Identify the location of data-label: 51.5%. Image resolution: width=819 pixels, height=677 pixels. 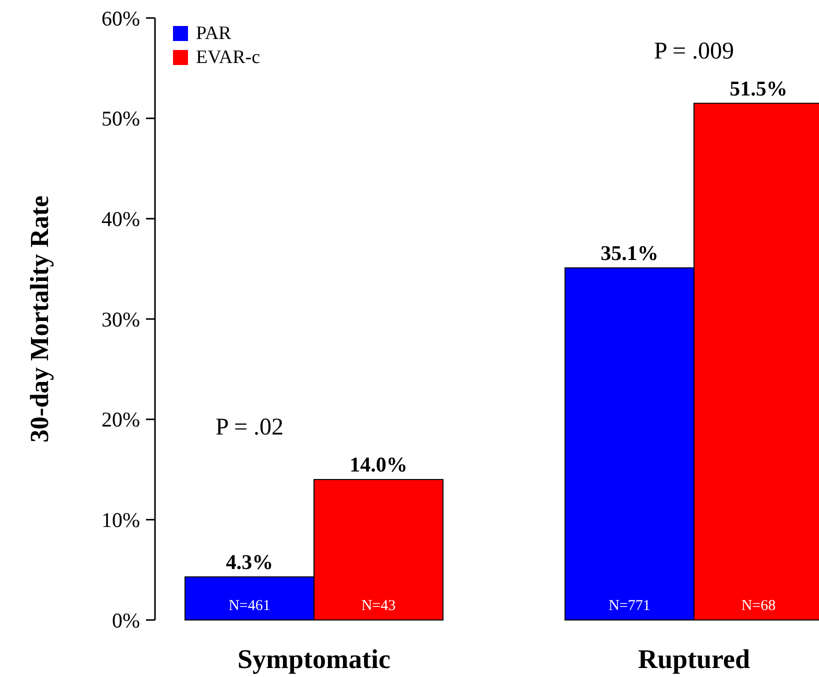
(759, 88).